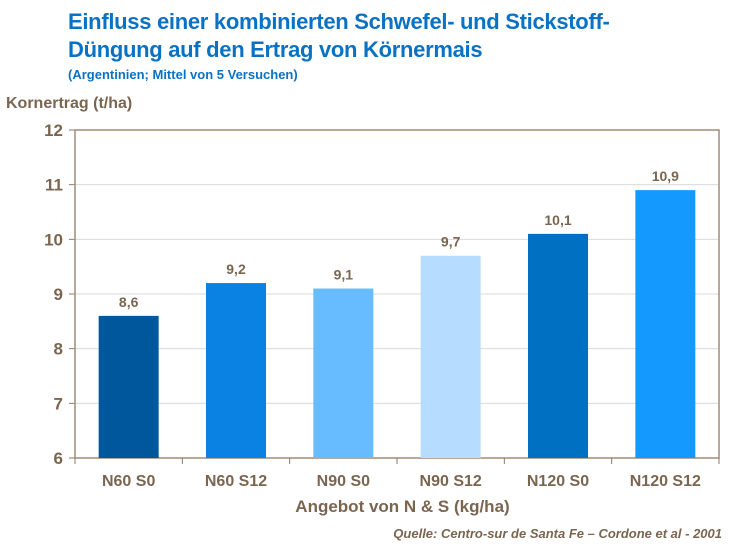 Image resolution: width=730 pixels, height=548 pixels. I want to click on x-tick-label: N60 S12, so click(236, 481).